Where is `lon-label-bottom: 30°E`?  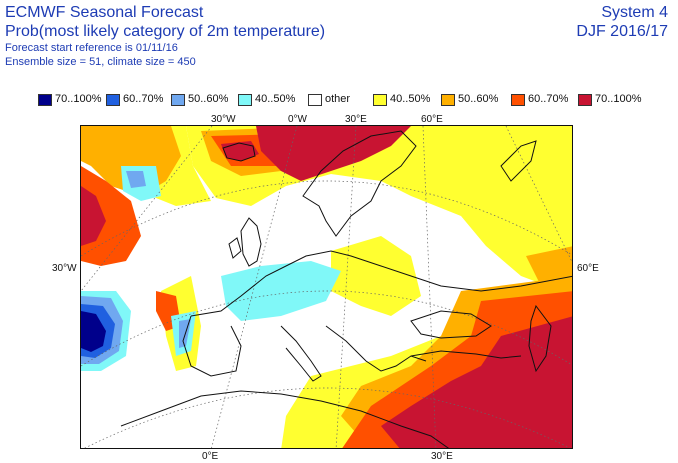 lon-label-bottom: 30°E is located at coordinates (442, 456).